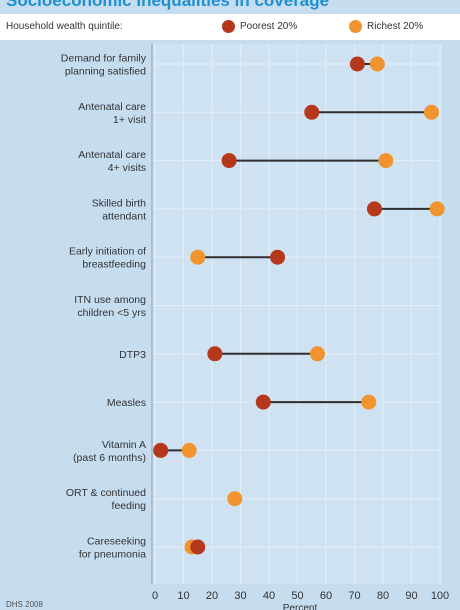  I want to click on x-tick-label: 10, so click(183, 596).